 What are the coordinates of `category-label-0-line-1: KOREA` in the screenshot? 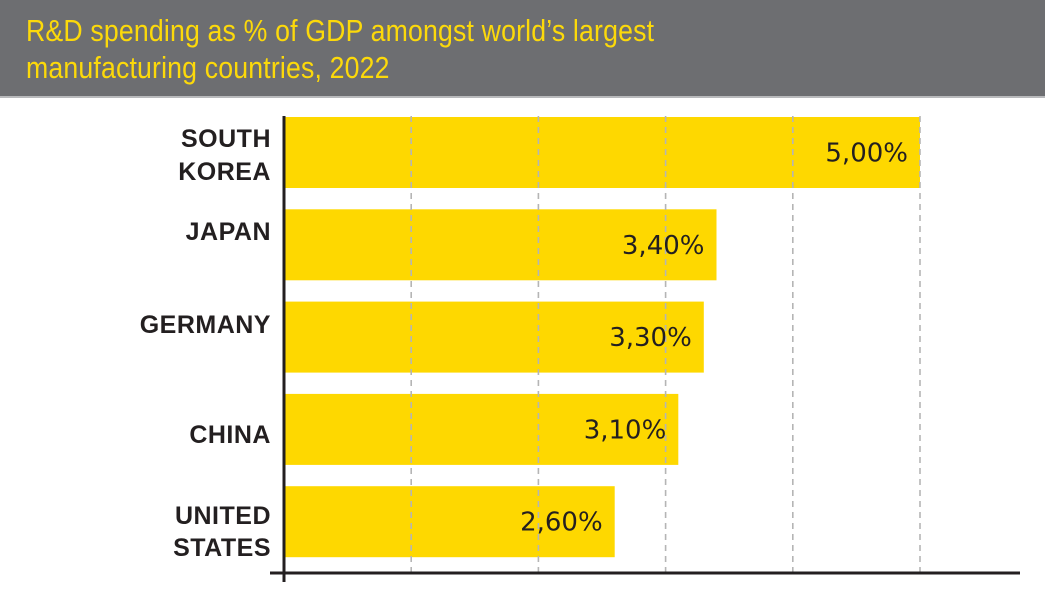 It's located at (224, 172).